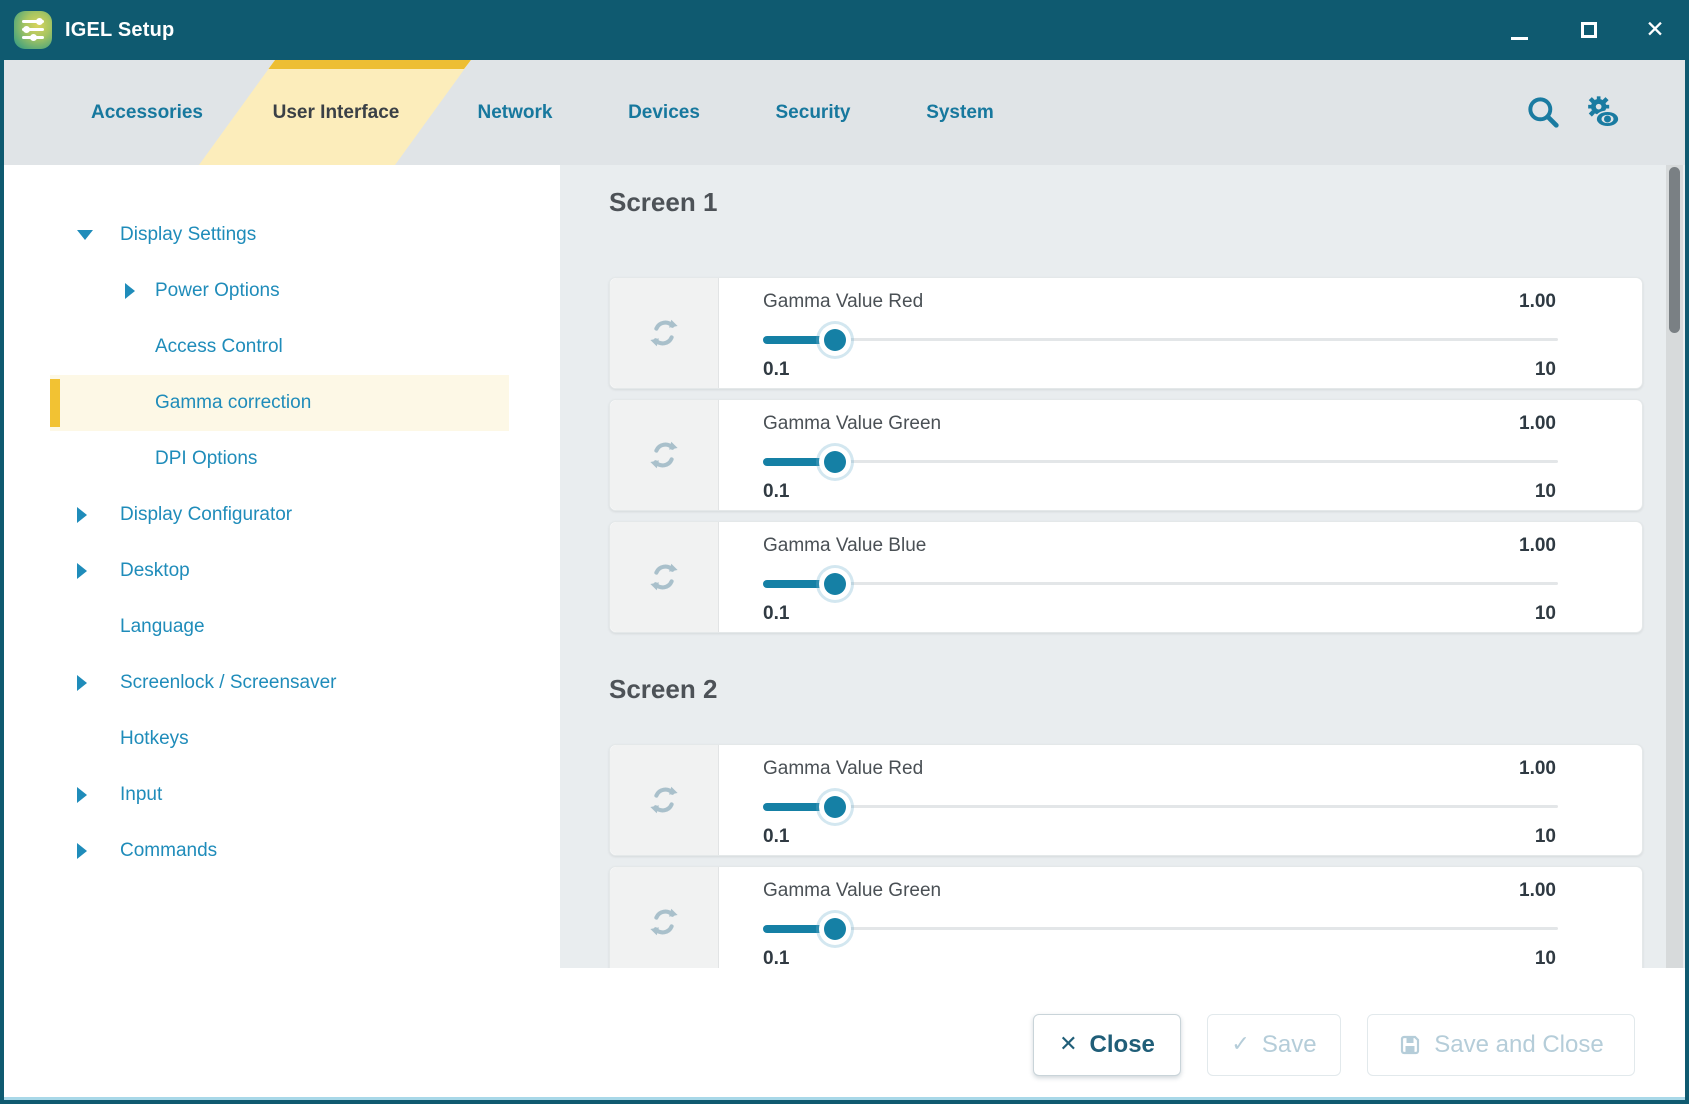 The width and height of the screenshot is (1689, 1104). What do you see at coordinates (282, 739) in the screenshot?
I see `sidebar-item-hotkeys: Hotkeys` at bounding box center [282, 739].